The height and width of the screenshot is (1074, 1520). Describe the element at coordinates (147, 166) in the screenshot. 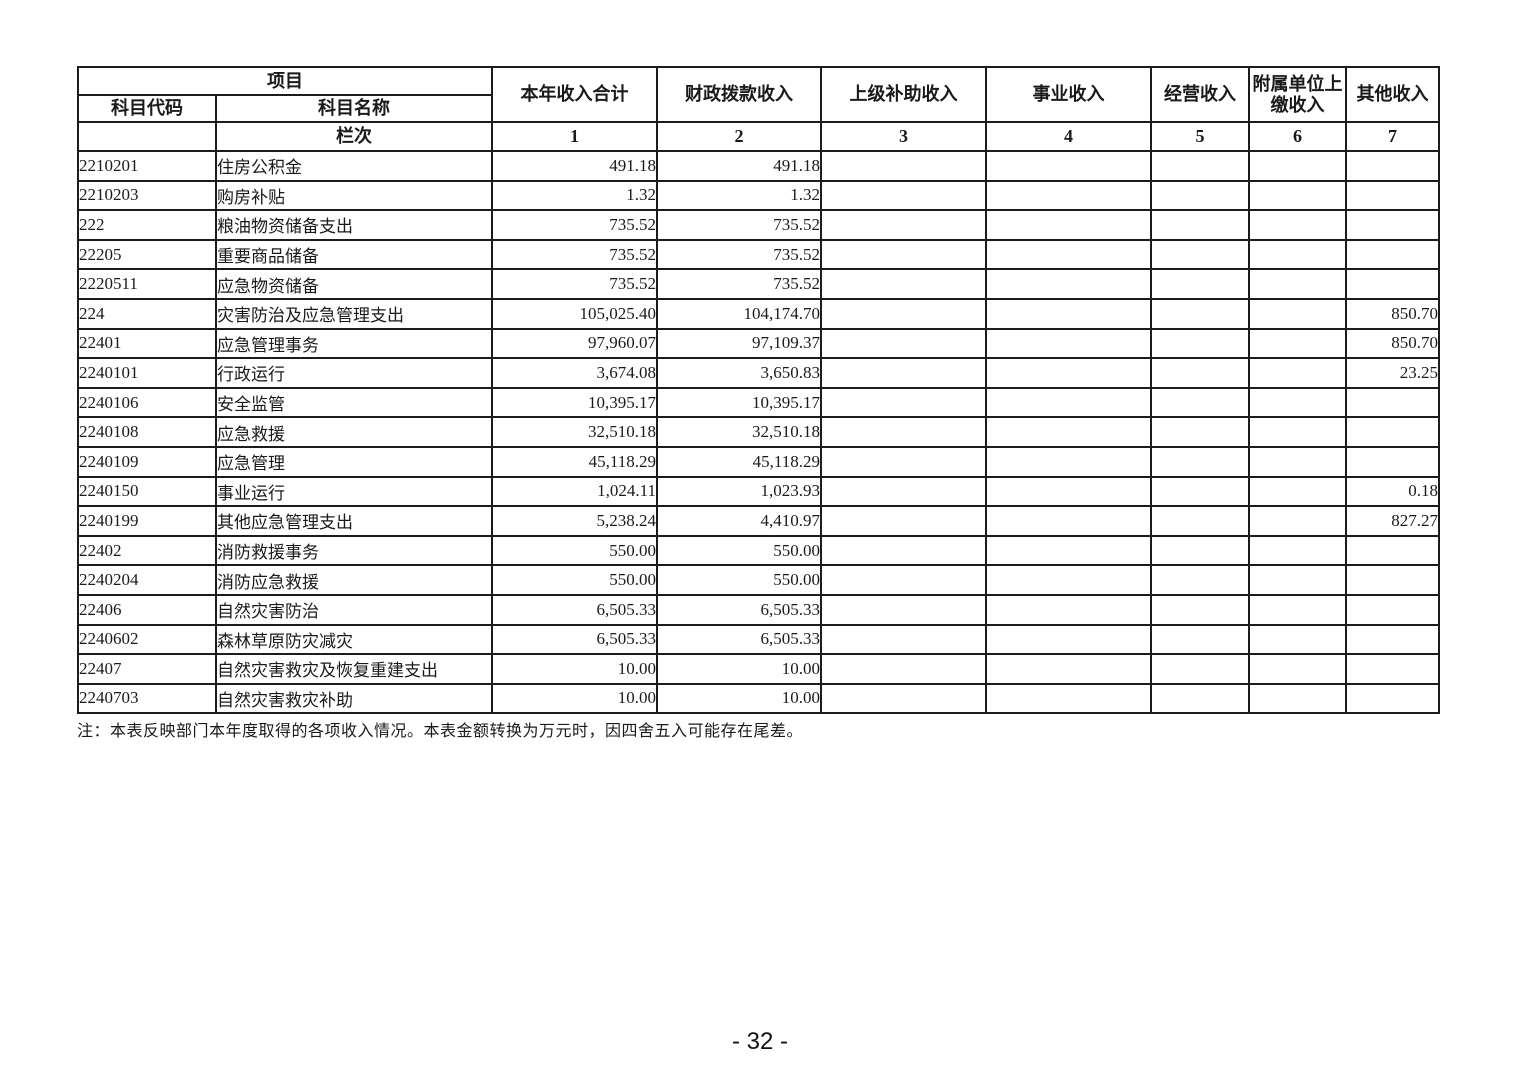

I see `subject-code-cell: 2210201` at that location.